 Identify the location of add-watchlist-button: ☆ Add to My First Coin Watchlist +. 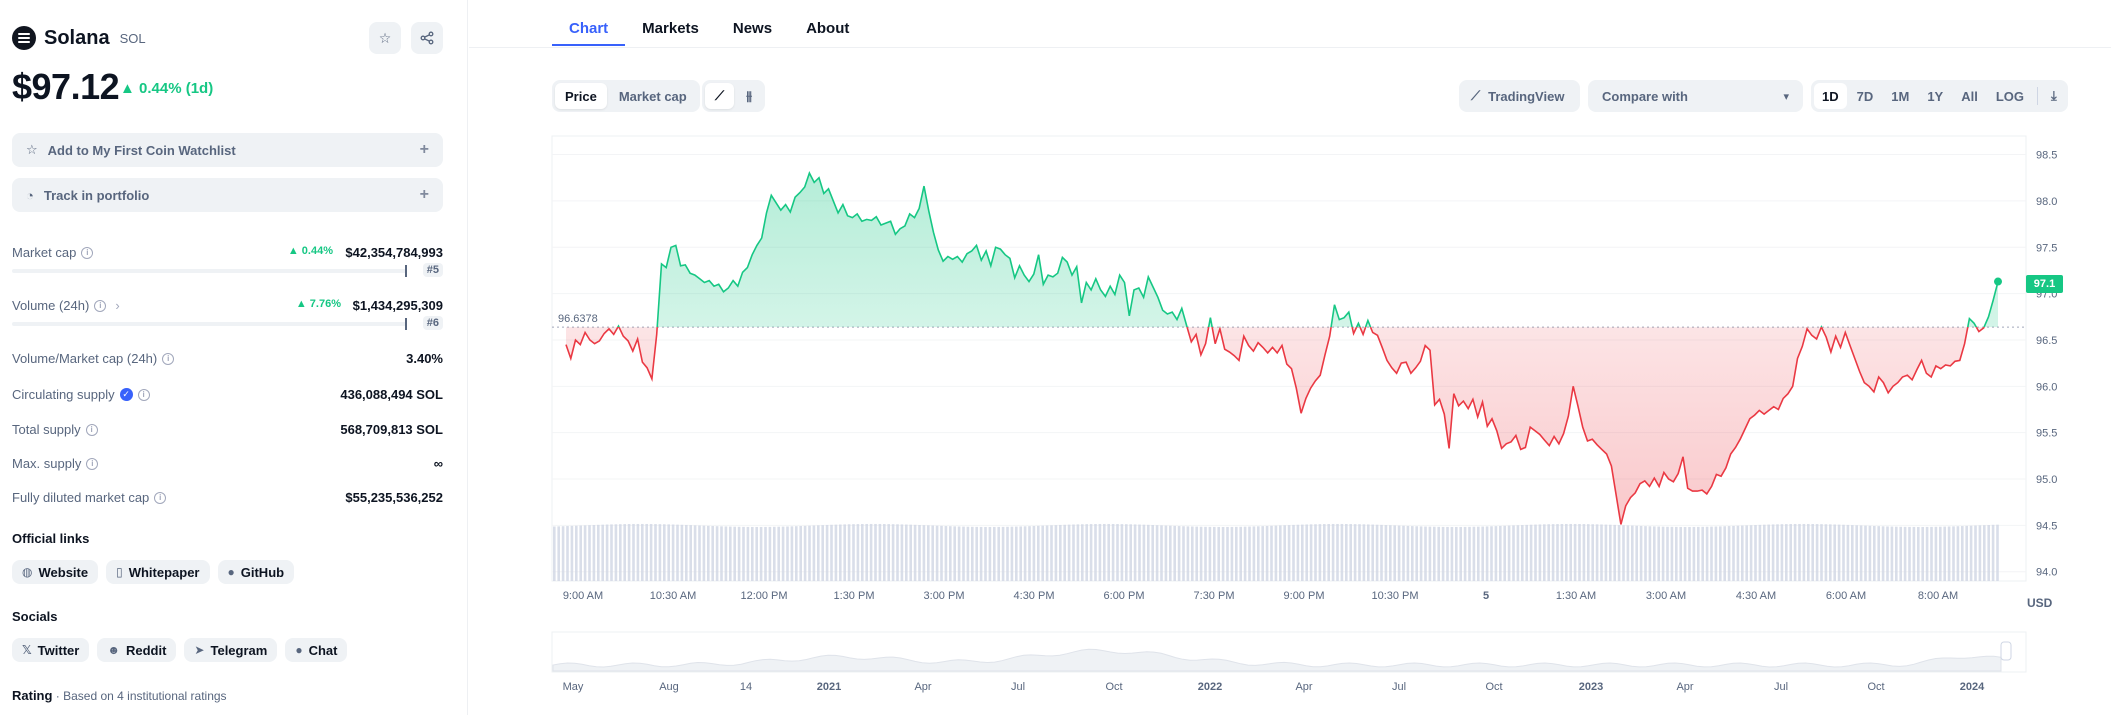
(227, 150).